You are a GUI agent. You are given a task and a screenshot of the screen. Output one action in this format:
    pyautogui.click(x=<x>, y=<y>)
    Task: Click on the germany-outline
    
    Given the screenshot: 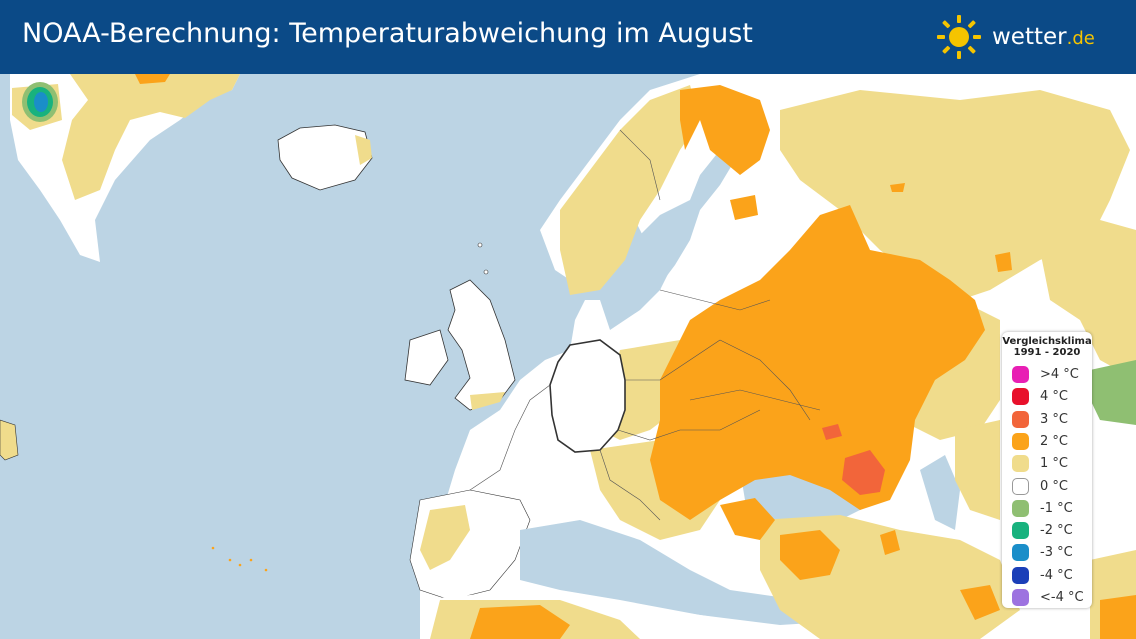 What is the action you would take?
    pyautogui.click(x=587, y=396)
    